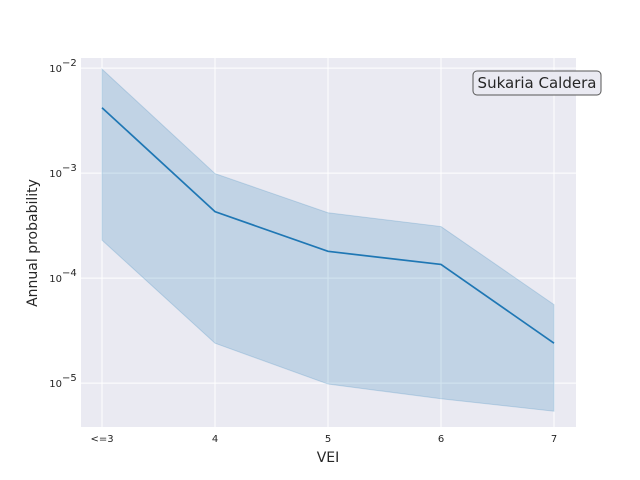 This screenshot has width=640, height=480. I want to click on x-tick-label: 5, so click(328, 439).